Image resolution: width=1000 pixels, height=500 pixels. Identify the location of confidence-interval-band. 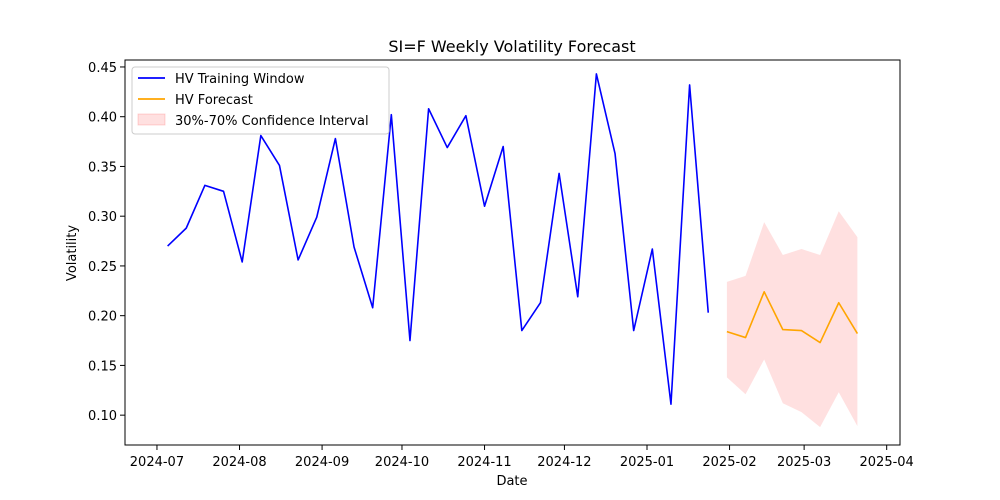
(792, 319).